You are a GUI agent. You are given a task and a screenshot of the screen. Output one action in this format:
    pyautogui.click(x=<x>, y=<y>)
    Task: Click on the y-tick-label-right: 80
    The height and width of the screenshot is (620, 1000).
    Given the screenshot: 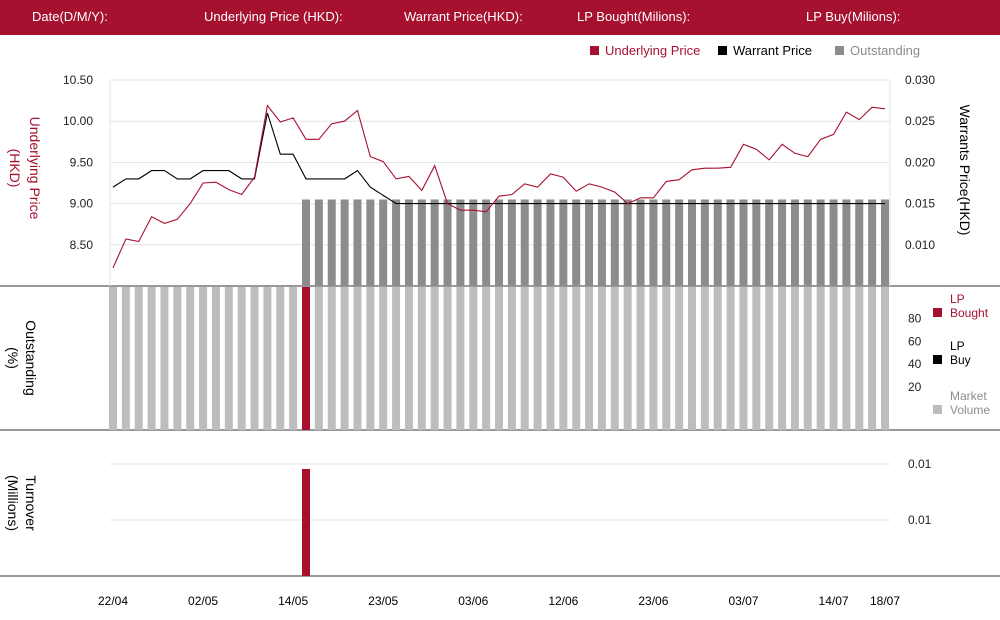 What is the action you would take?
    pyautogui.click(x=915, y=318)
    